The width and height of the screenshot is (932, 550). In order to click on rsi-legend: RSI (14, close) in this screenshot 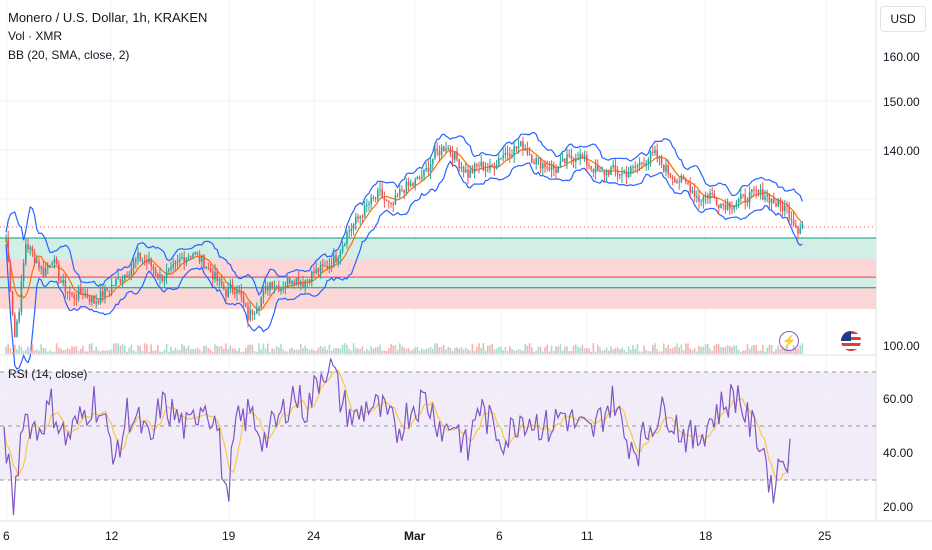, I will do `click(48, 374)`.